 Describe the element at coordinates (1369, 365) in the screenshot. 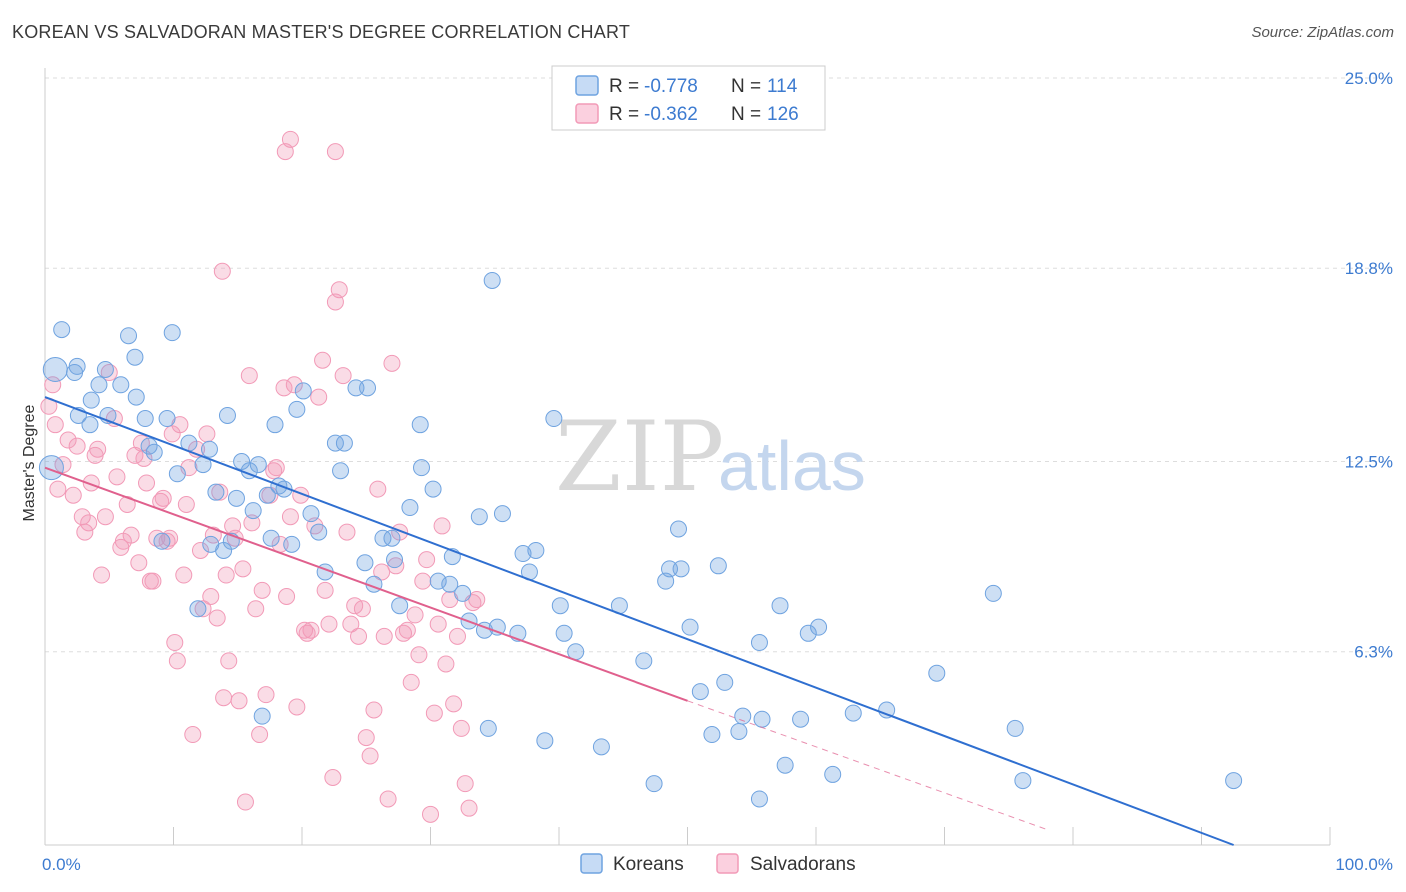

I see `y-tick-labels: 6.3% 12.5% 18.8% 25.0%` at that location.